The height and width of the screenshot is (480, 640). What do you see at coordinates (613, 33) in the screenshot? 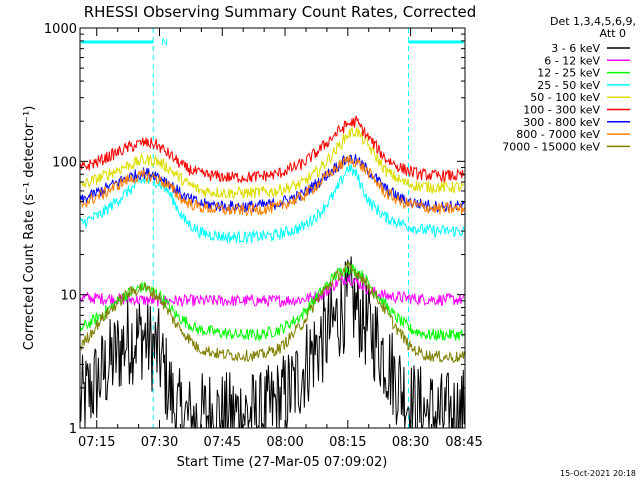
I see `detector-note-line2: Att 0` at bounding box center [613, 33].